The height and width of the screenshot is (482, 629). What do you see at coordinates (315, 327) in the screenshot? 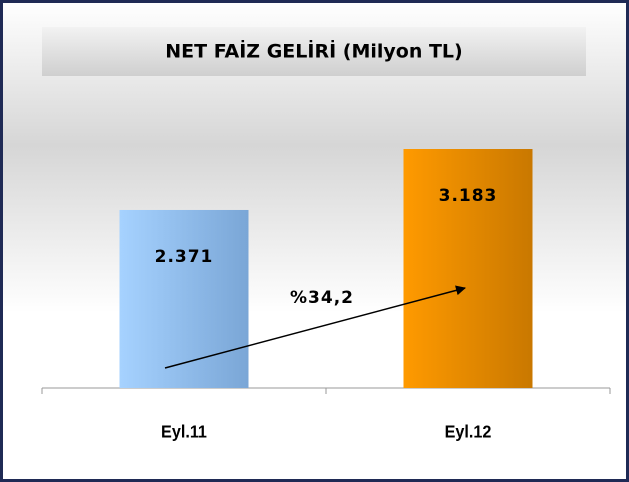
I see `growth-arrow` at bounding box center [315, 327].